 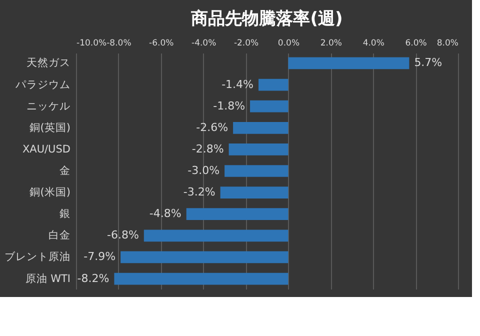 What do you see at coordinates (59, 236) in the screenshot?
I see `y-tick-label: 白金` at bounding box center [59, 236].